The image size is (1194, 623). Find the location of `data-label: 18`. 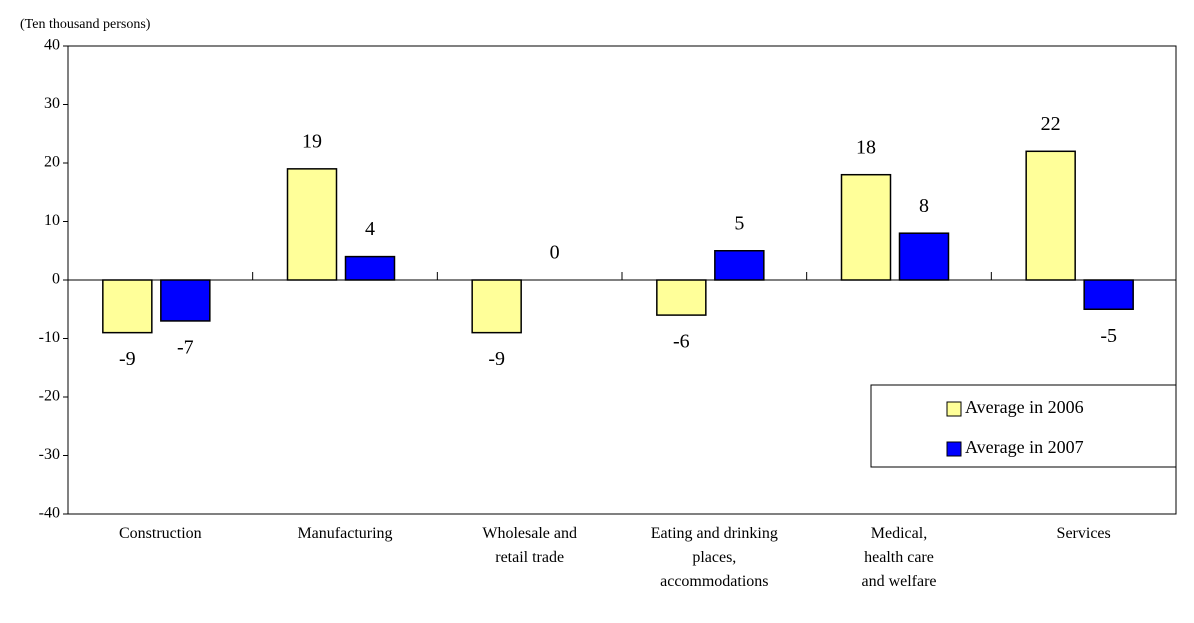

data-label: 18 is located at coordinates (866, 147).